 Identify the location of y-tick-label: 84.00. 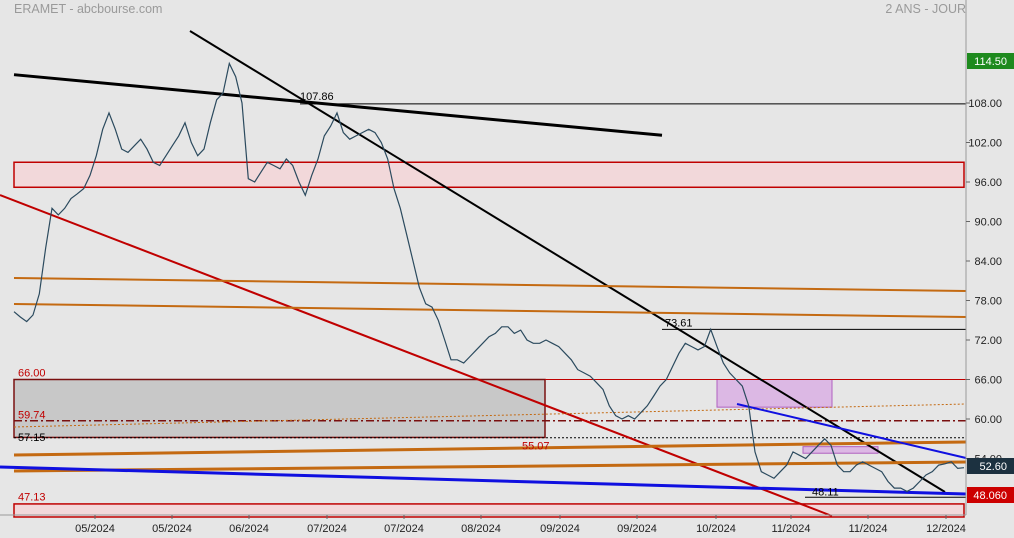
(988, 262).